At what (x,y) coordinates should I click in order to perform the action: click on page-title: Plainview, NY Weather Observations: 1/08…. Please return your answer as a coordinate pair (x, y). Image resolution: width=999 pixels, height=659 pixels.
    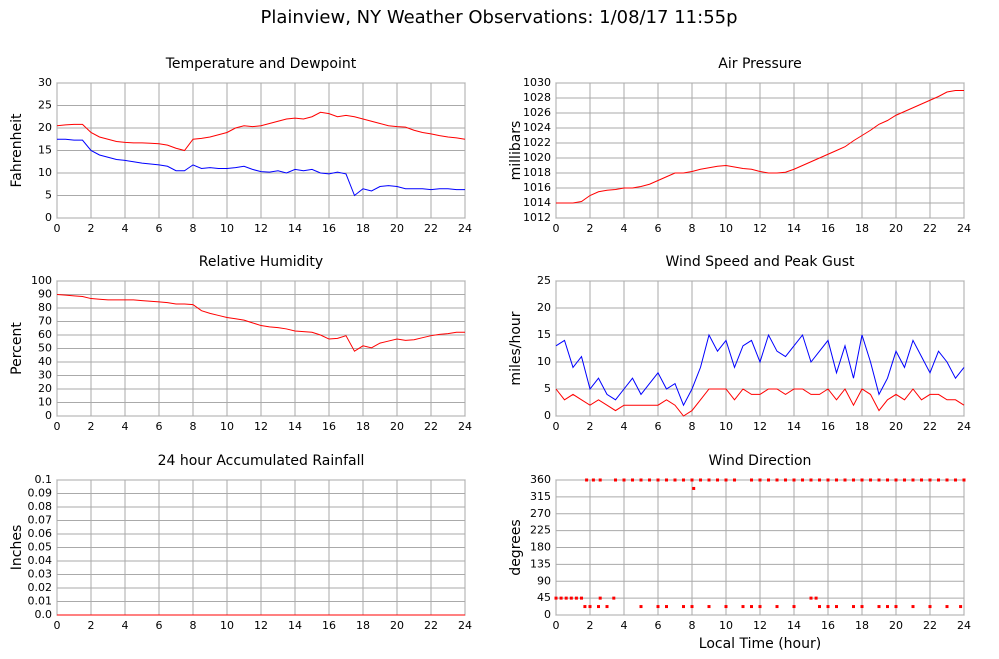
    Looking at the image, I should click on (498, 17).